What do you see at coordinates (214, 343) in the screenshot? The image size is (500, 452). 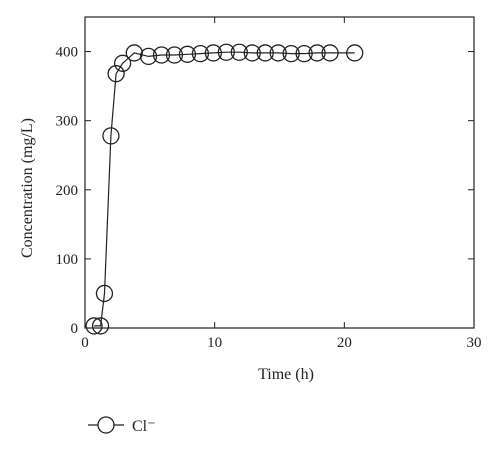 I see `x-tick-label: 10` at bounding box center [214, 343].